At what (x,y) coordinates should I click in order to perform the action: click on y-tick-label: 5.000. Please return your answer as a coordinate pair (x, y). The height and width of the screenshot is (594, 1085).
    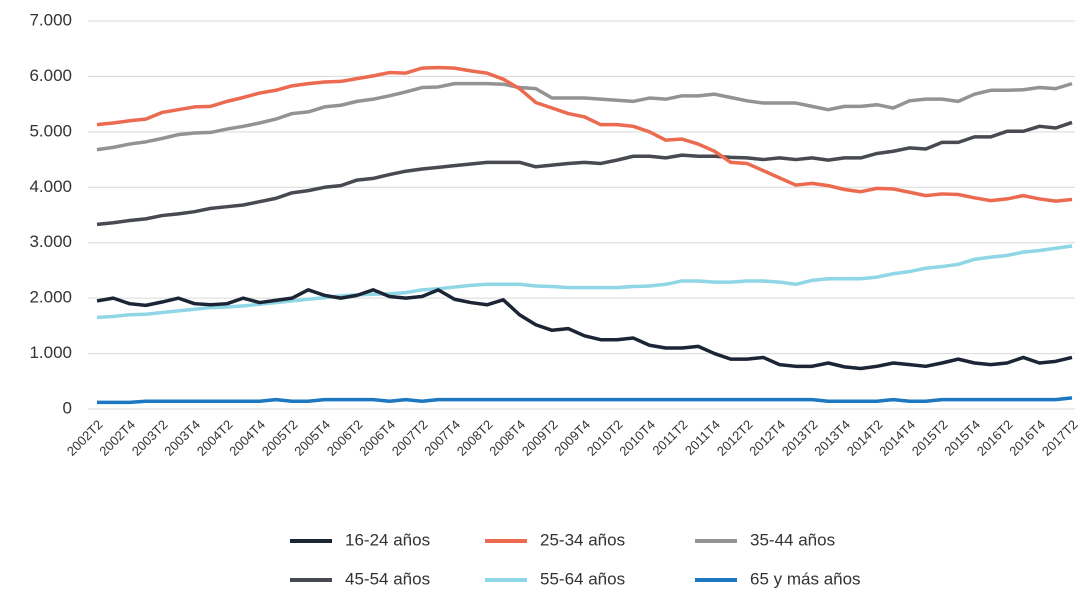
    Looking at the image, I should click on (50, 130).